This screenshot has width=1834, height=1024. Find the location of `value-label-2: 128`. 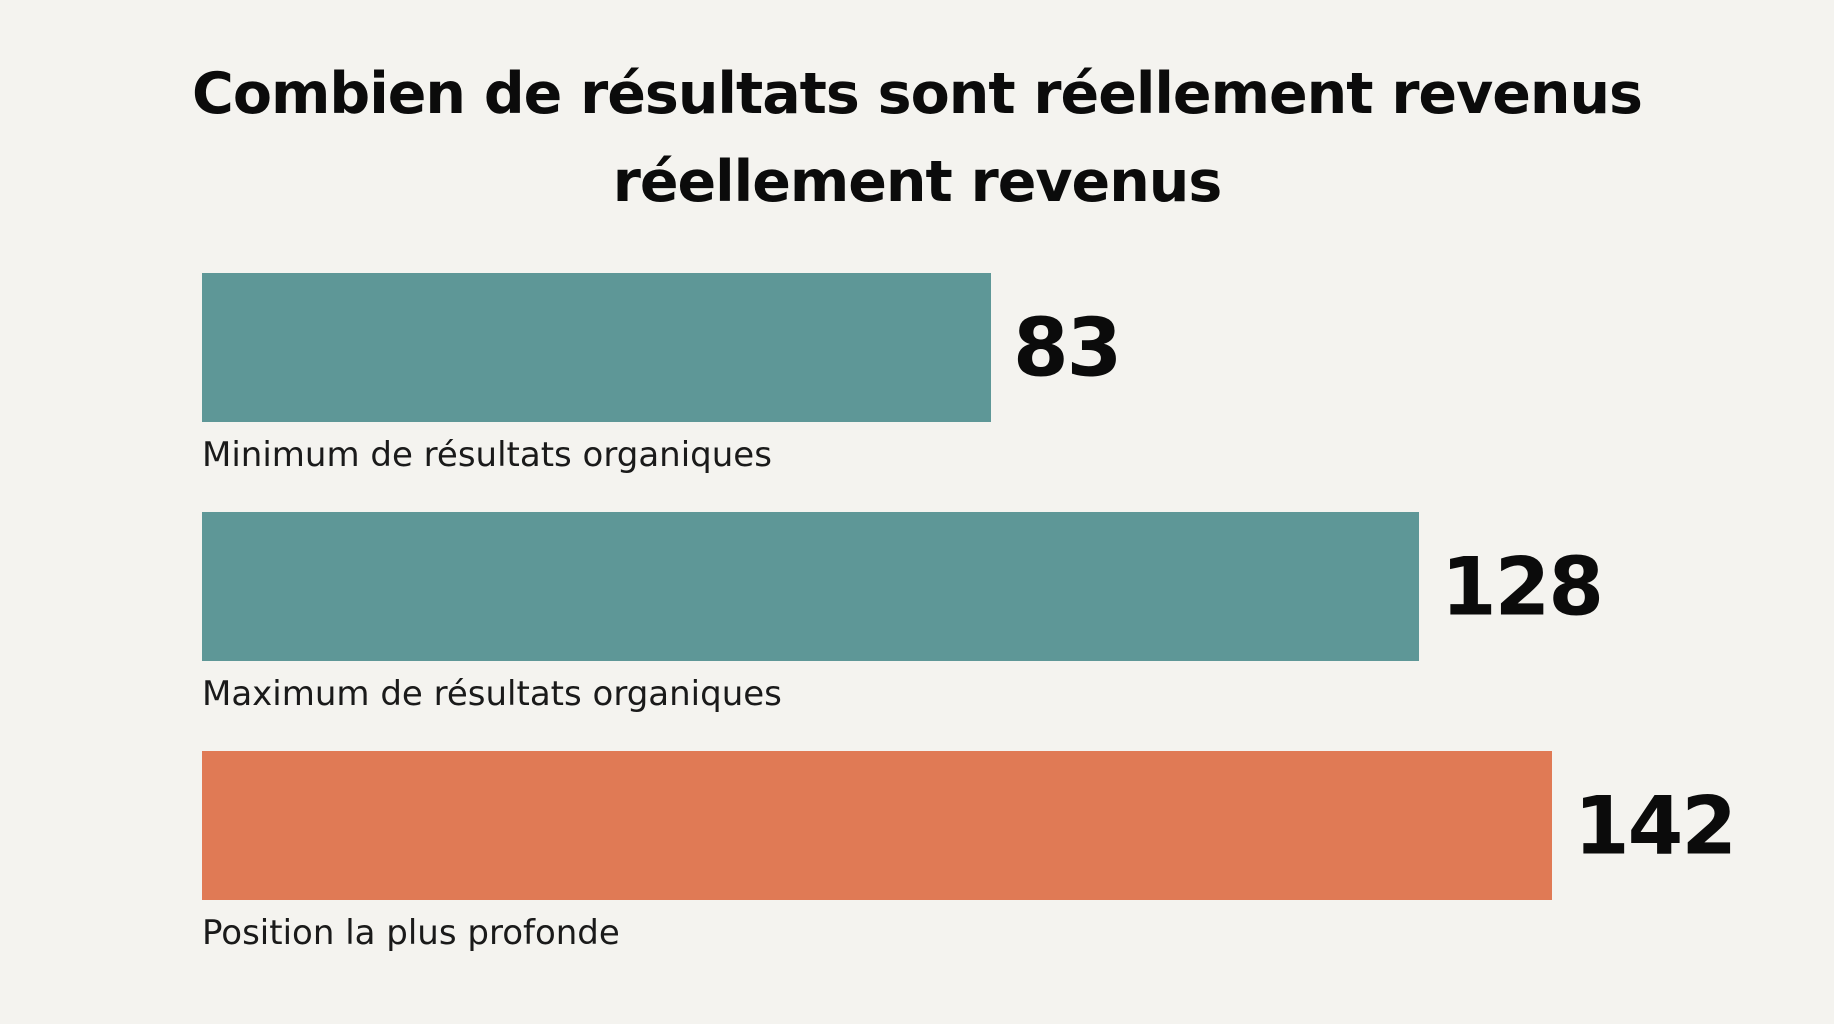

value-label-2: 128 is located at coordinates (1521, 587).